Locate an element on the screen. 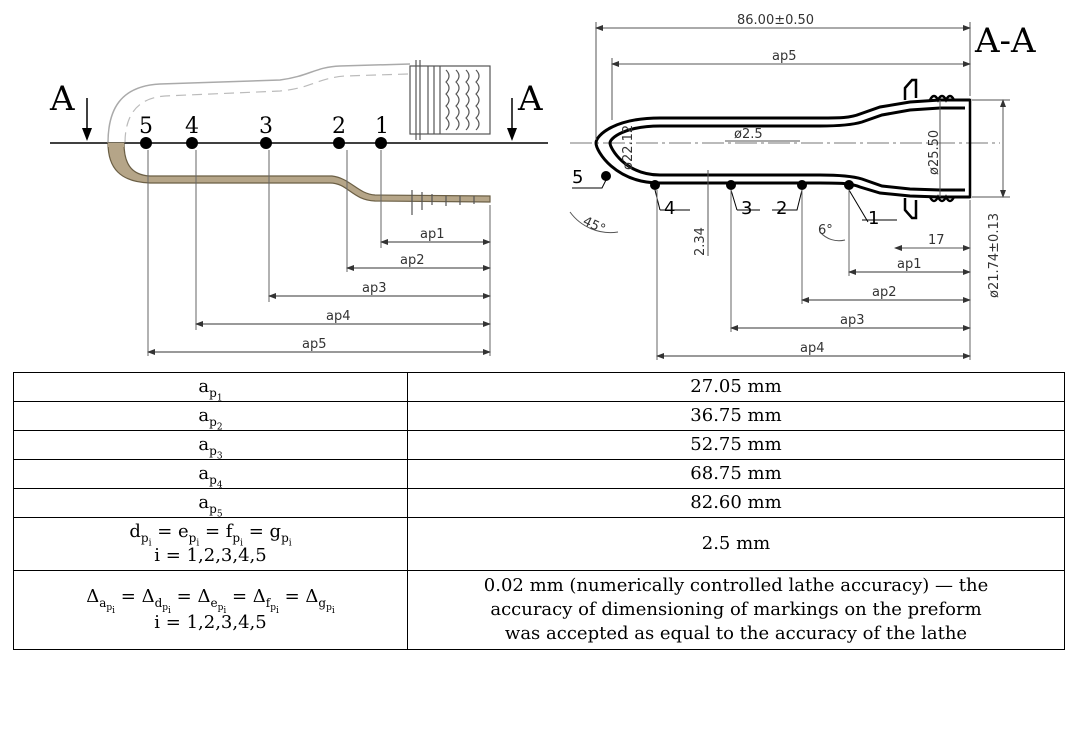  table-row: ap4 68.75 mm is located at coordinates (539, 474).